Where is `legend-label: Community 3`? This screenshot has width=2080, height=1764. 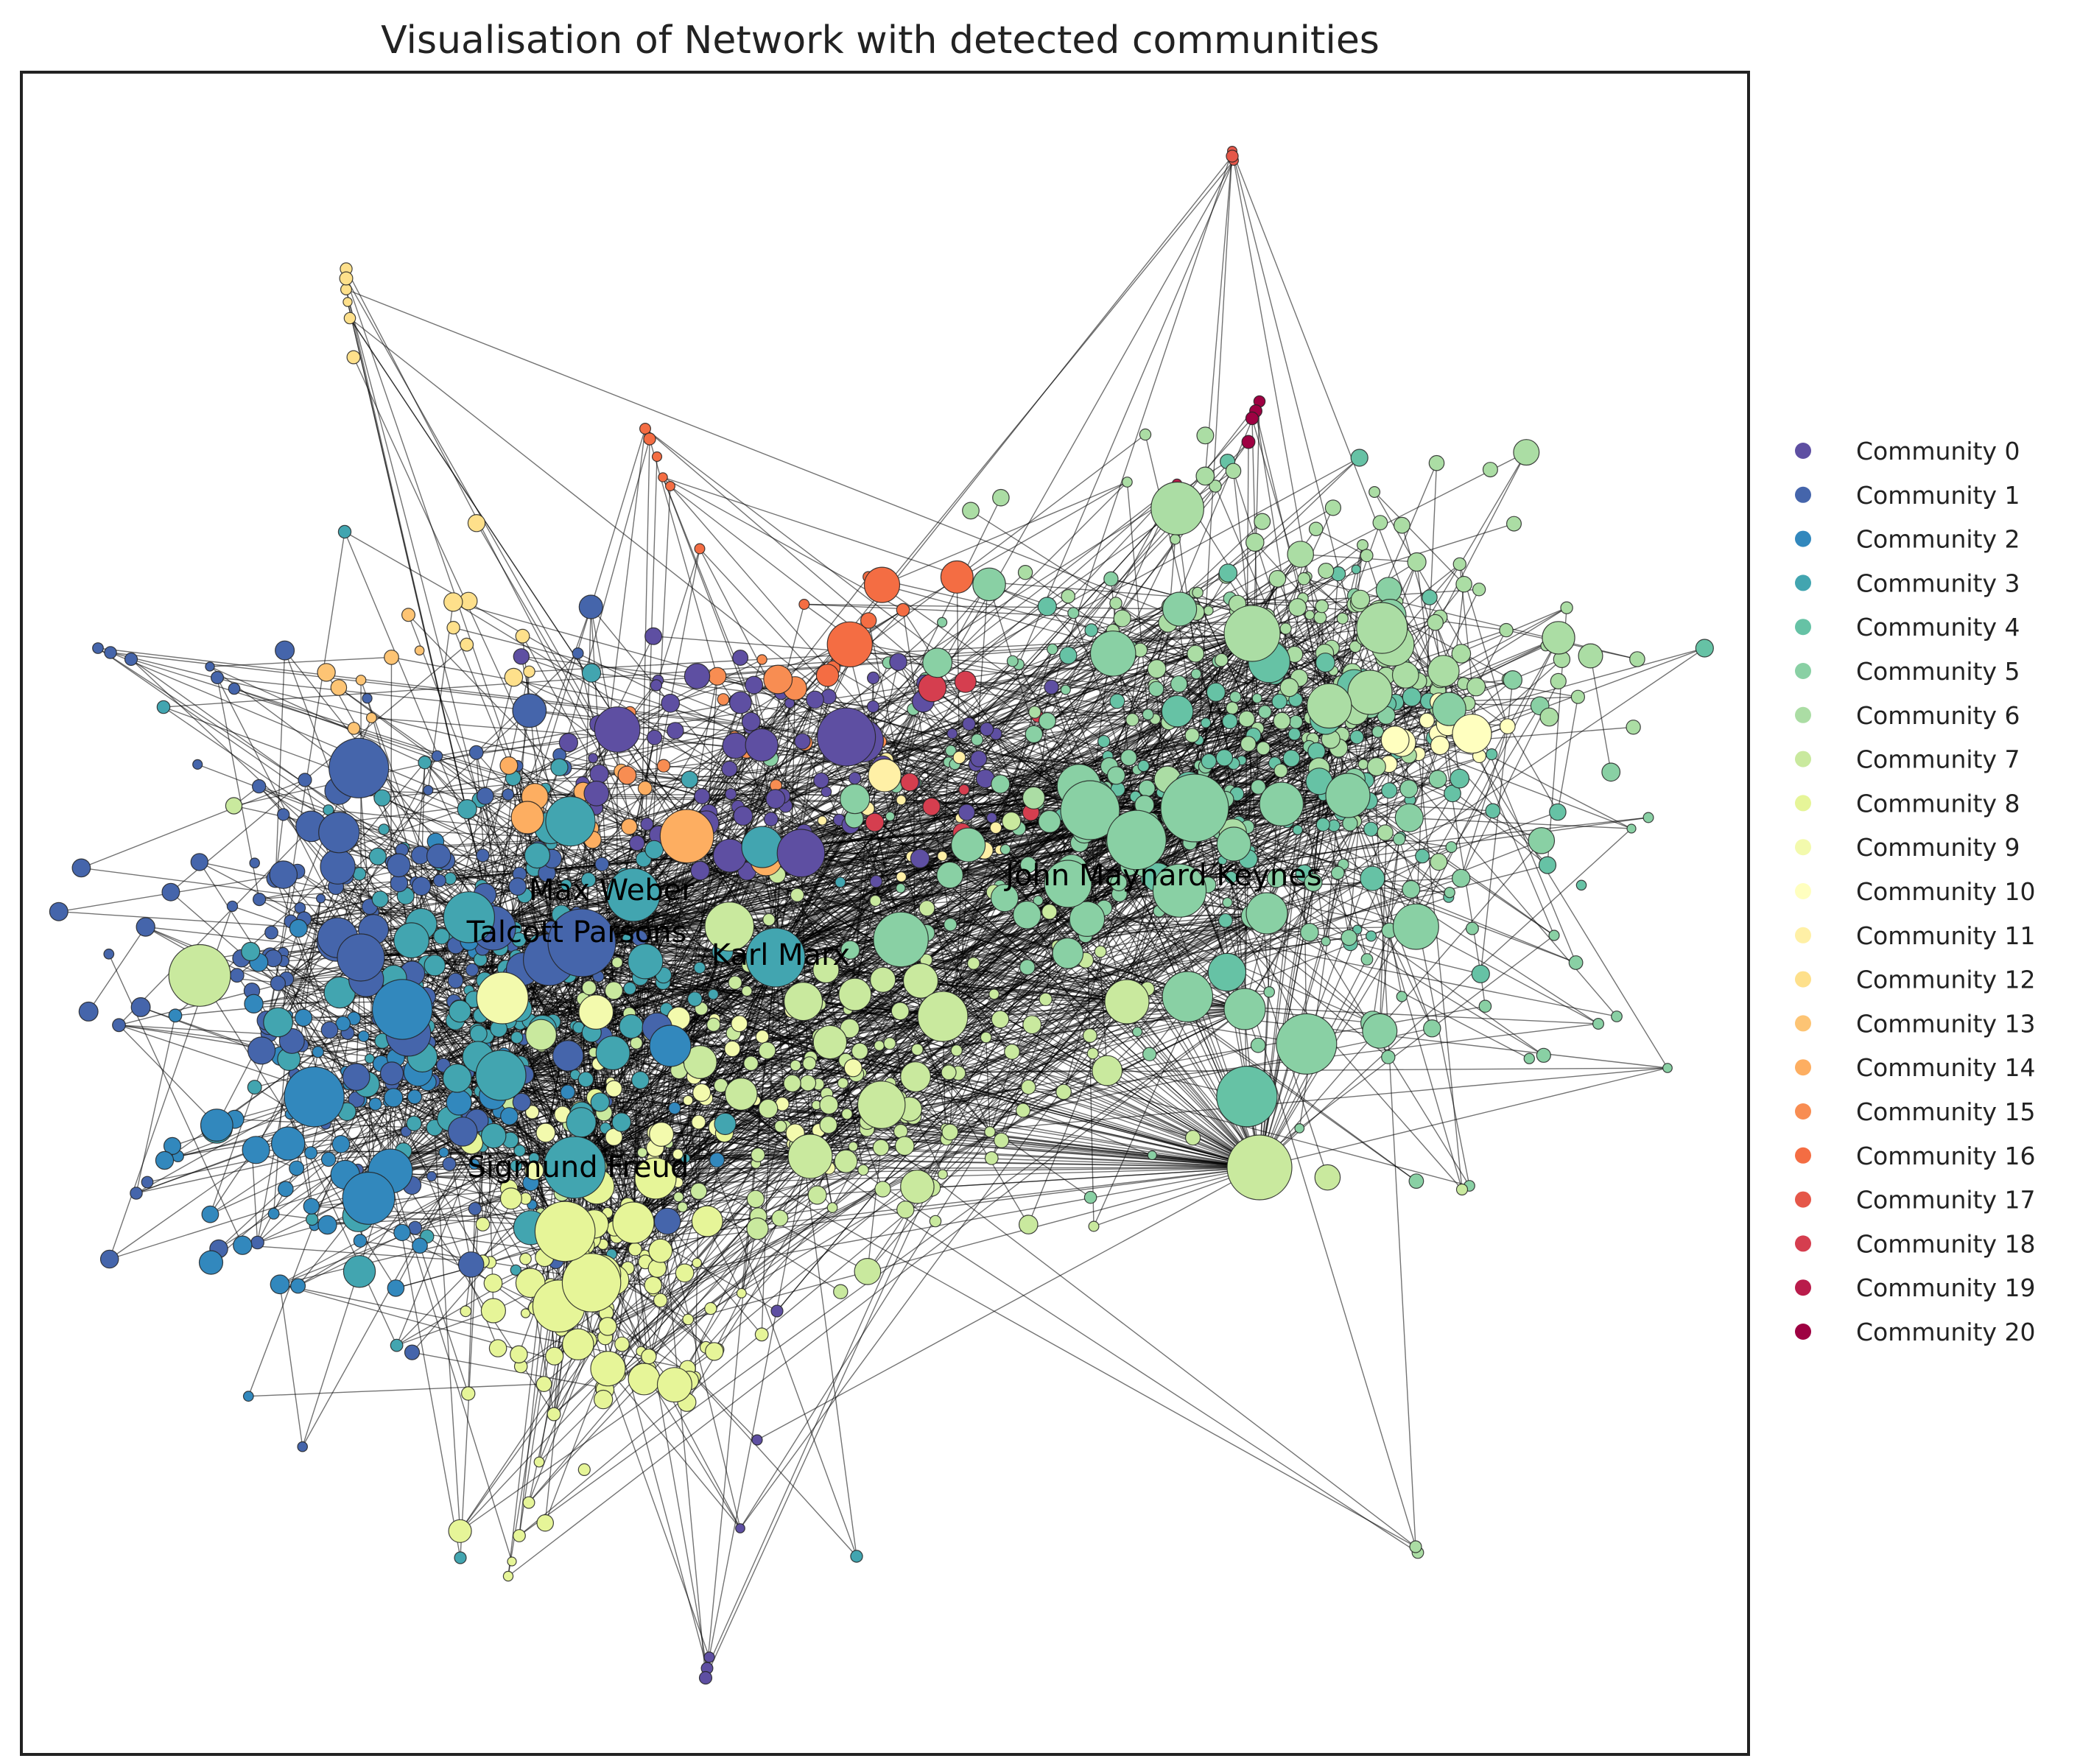
legend-label: Community 3 is located at coordinates (1938, 583).